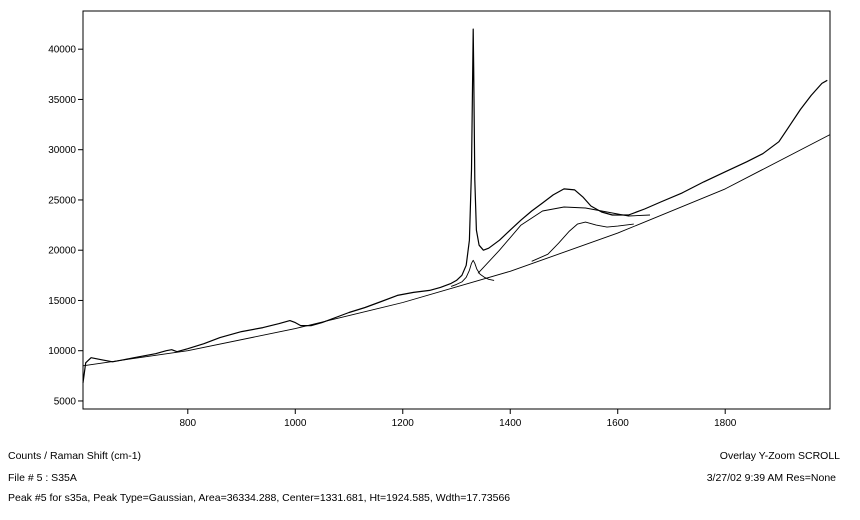  What do you see at coordinates (458, 419) in the screenshot?
I see `x-axis-ticks: 800 1000 1200 1400 1600 1800` at bounding box center [458, 419].